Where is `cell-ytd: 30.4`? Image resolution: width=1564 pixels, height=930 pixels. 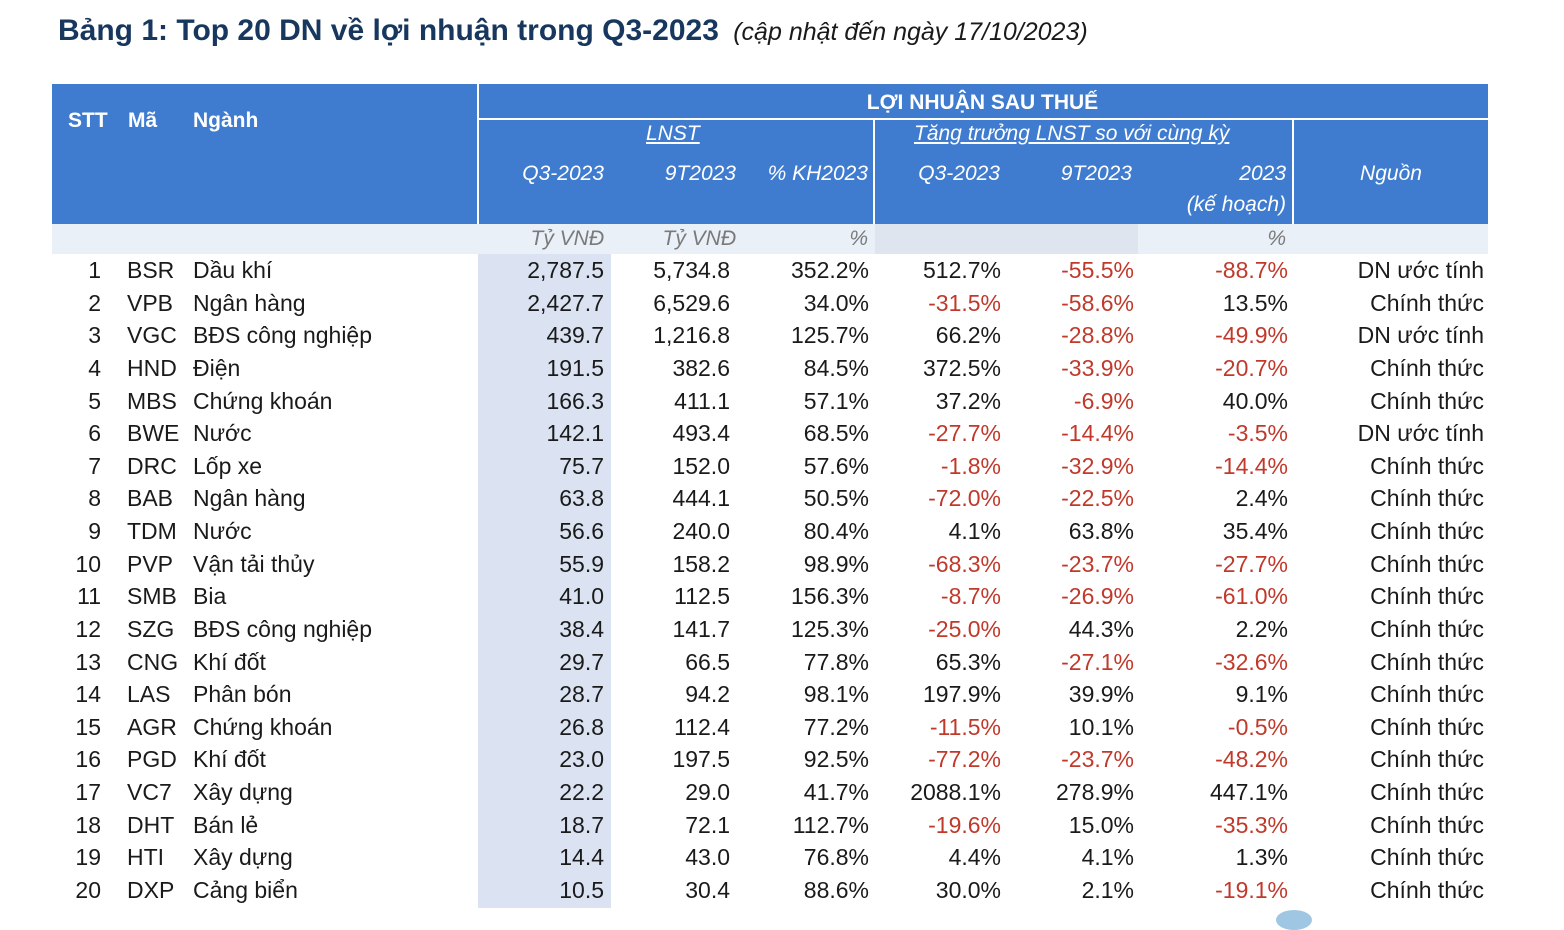
cell-ytd: 30.4 is located at coordinates (707, 889).